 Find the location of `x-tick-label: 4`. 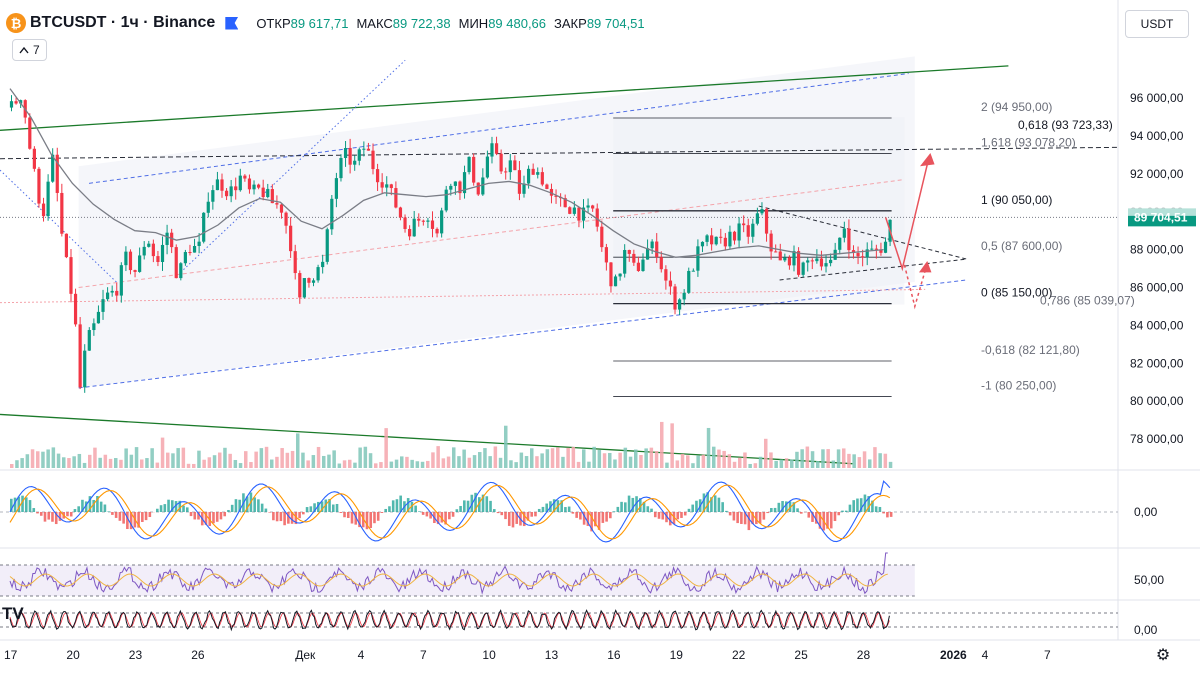

x-tick-label: 4 is located at coordinates (361, 655).